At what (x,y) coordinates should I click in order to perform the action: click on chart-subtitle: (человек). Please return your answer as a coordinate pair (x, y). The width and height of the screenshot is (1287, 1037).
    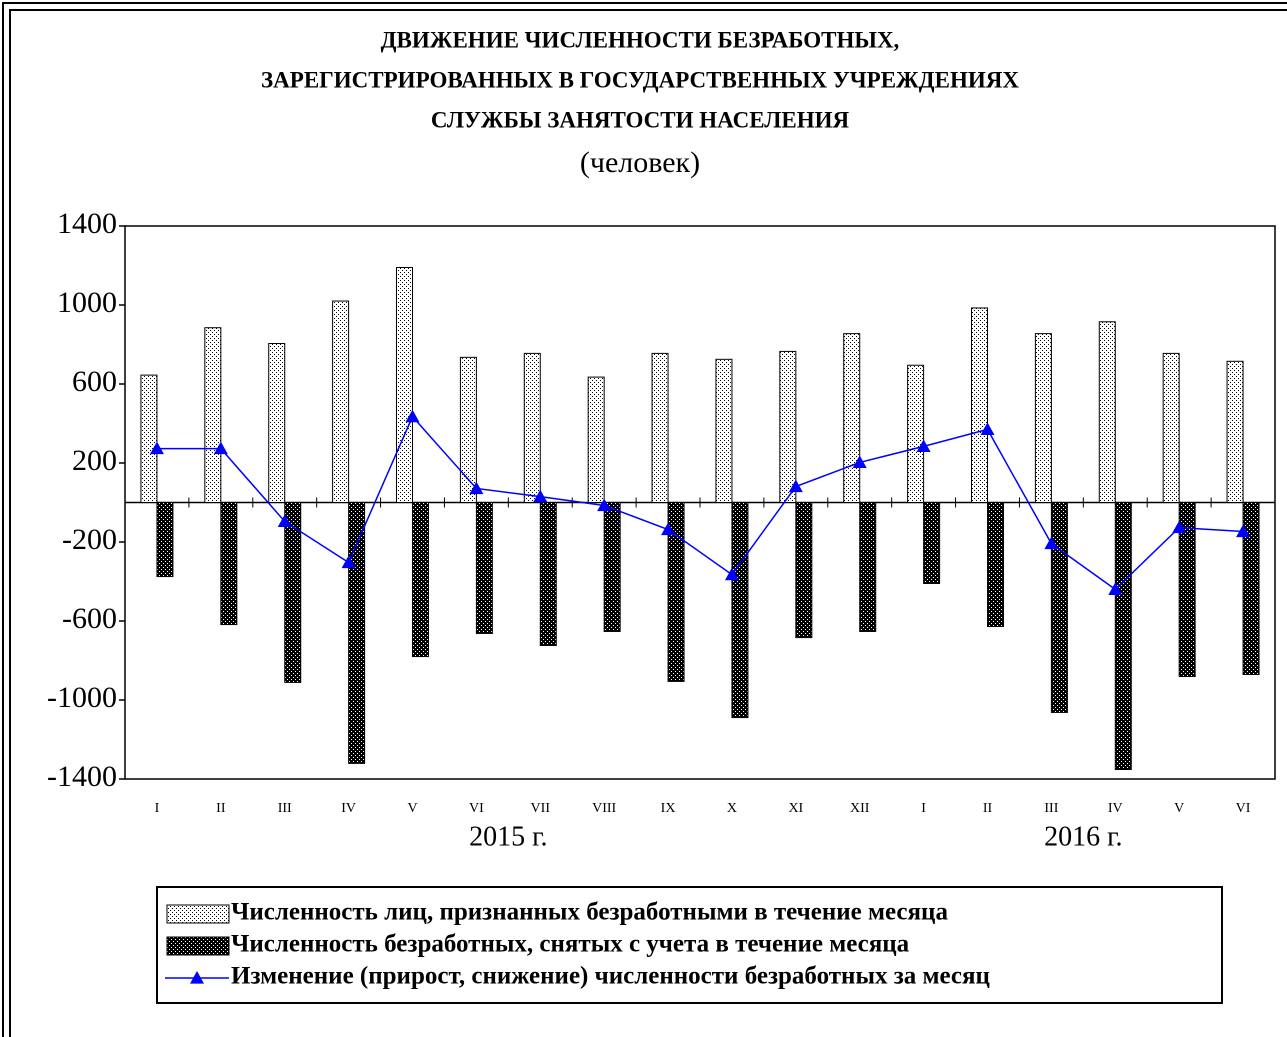
    Looking at the image, I should click on (640, 162).